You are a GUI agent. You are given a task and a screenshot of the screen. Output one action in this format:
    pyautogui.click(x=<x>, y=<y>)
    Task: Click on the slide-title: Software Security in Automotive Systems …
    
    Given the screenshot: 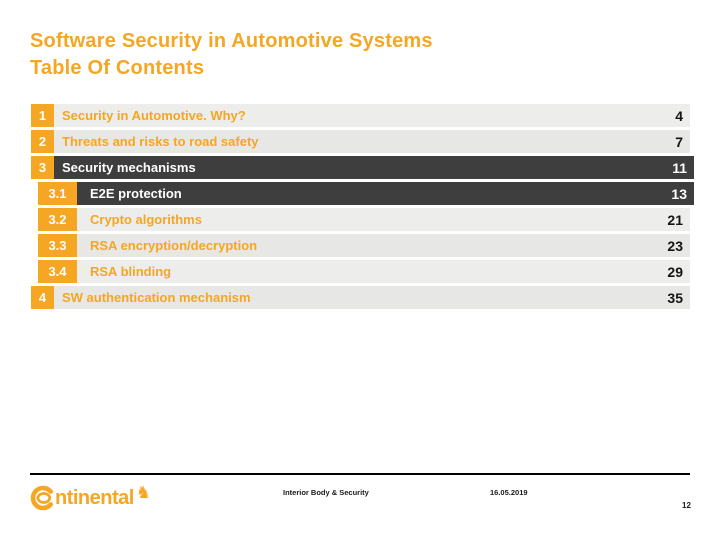 What is the action you would take?
    pyautogui.click(x=231, y=55)
    